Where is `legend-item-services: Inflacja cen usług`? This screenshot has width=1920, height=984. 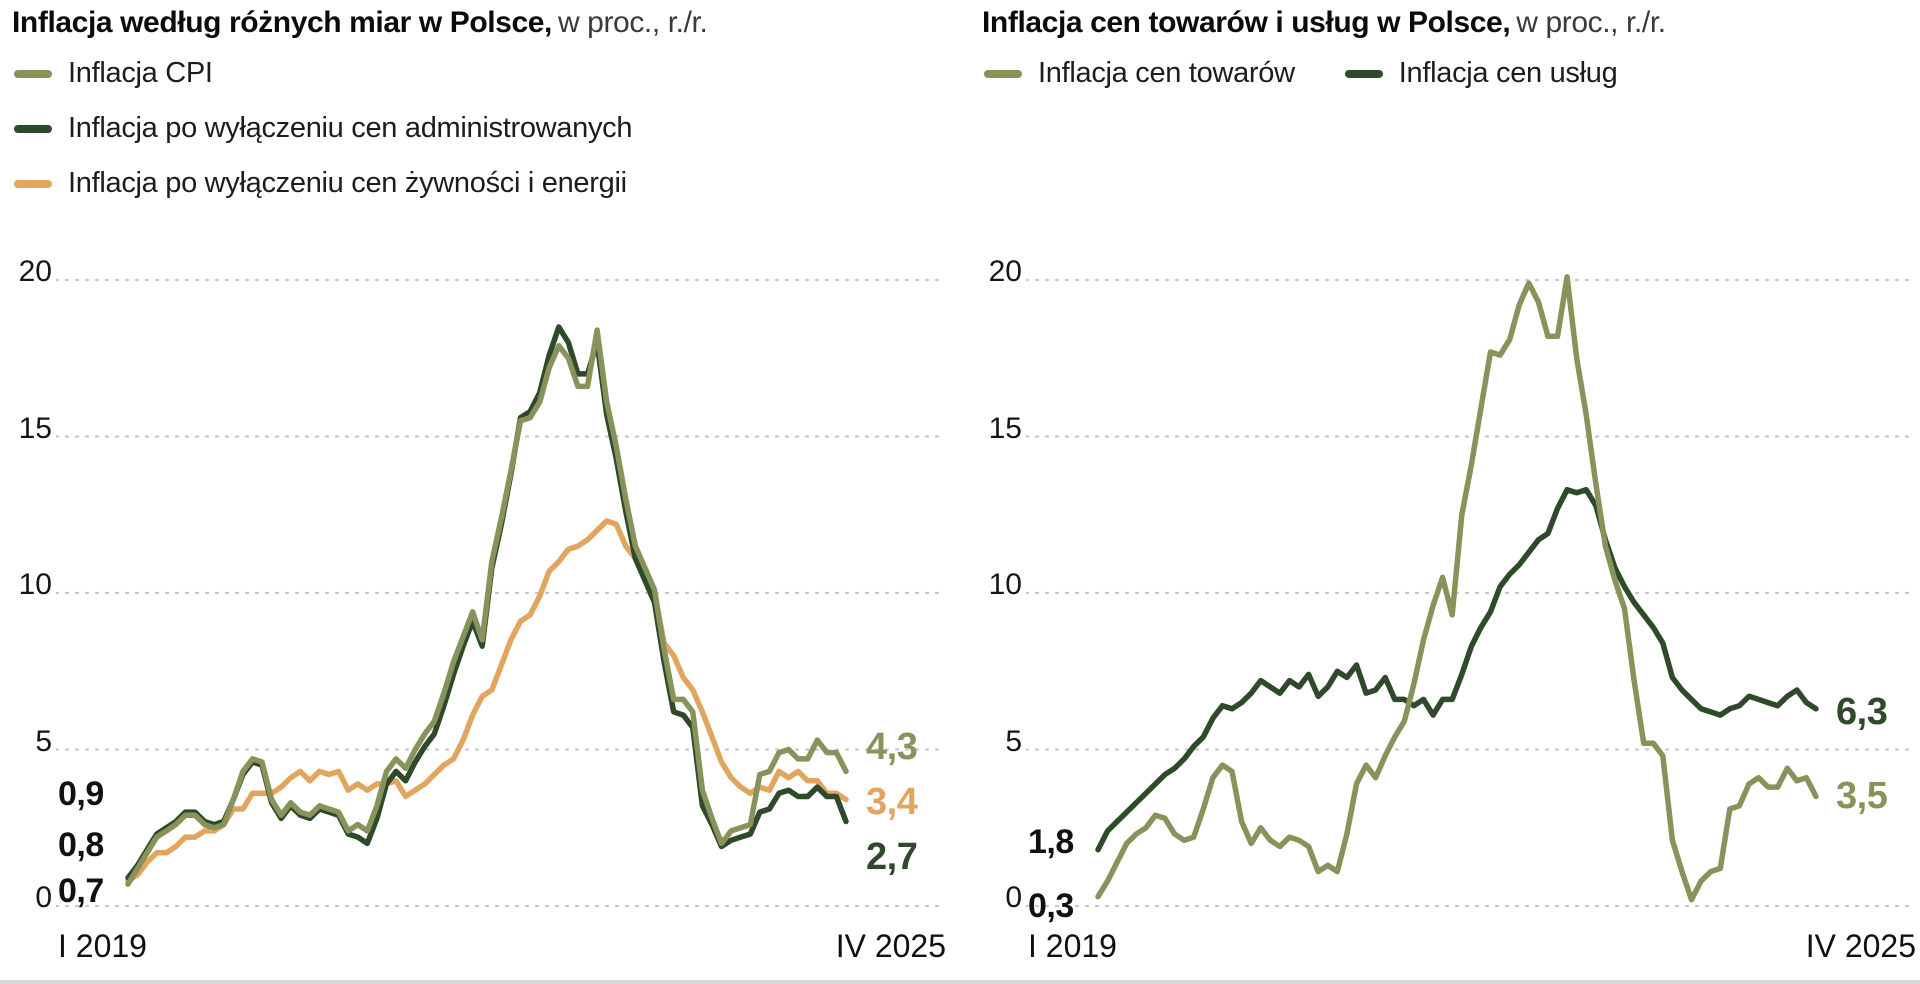 legend-item-services: Inflacja cen usług is located at coordinates (1481, 73).